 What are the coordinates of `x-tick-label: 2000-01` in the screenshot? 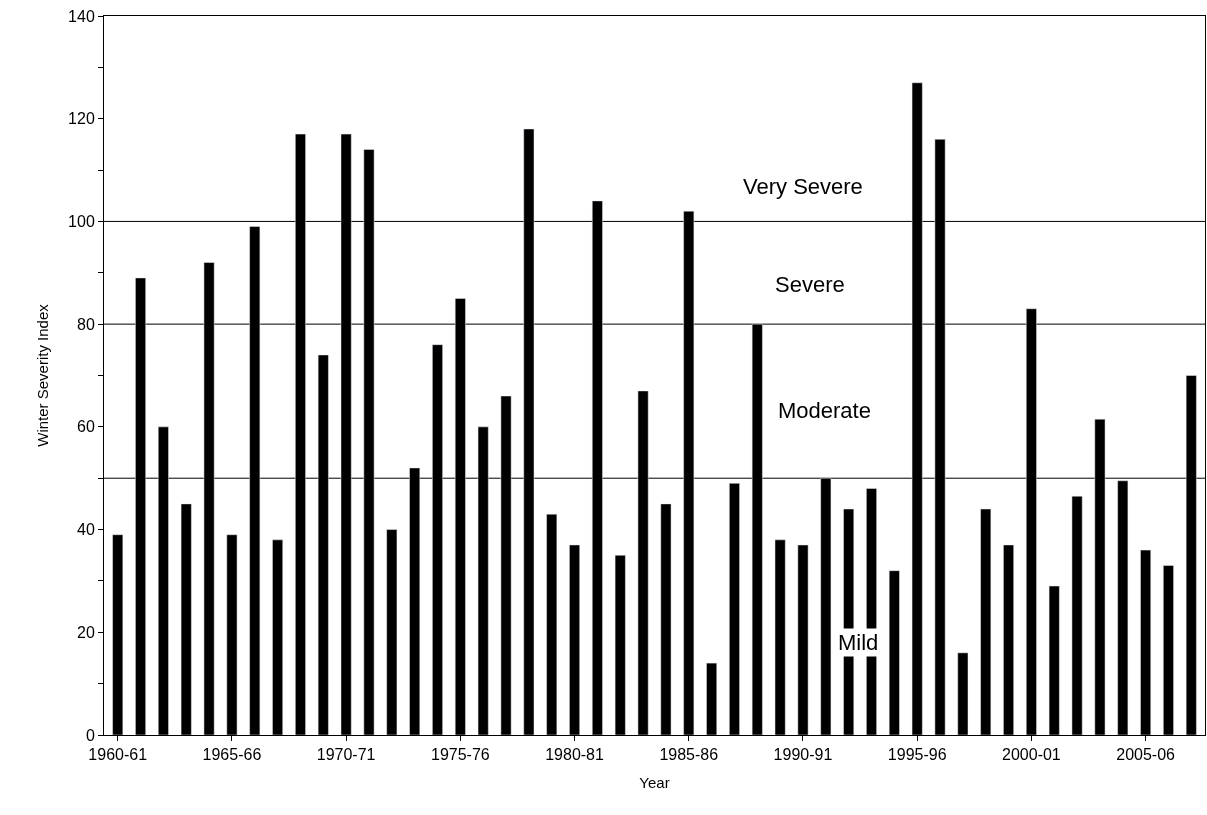 It's located at (1031, 755).